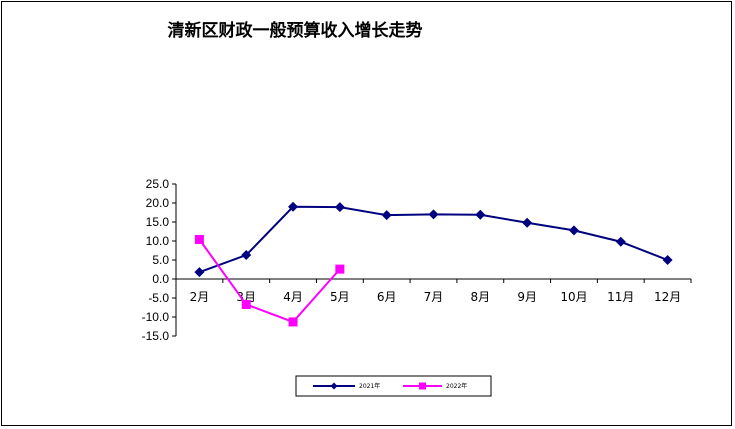  I want to click on y-tick-label: -5.0, so click(158, 298).